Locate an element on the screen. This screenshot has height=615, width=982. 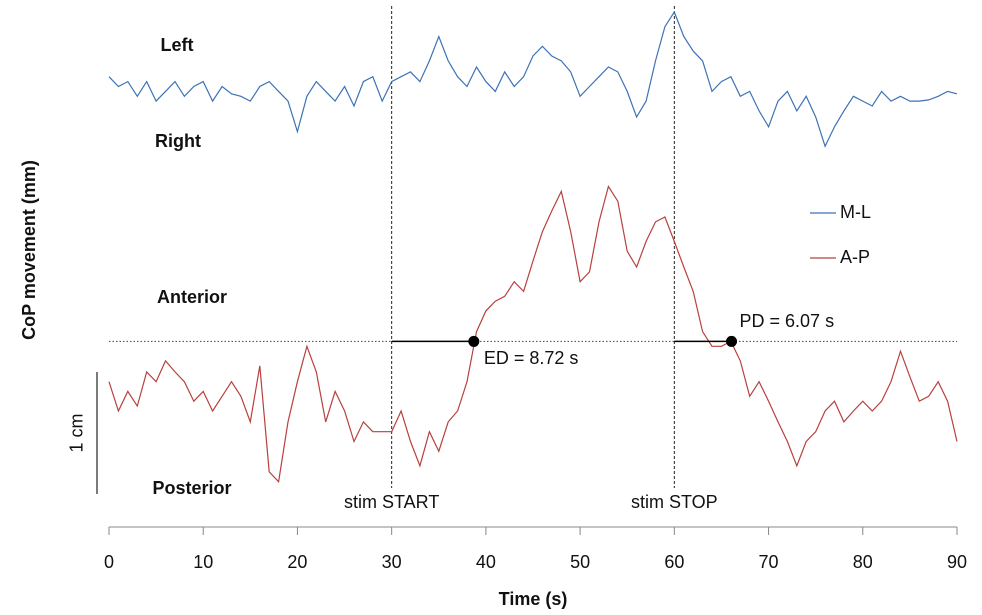
delay-label: ED = 8.72 s is located at coordinates (531, 358).